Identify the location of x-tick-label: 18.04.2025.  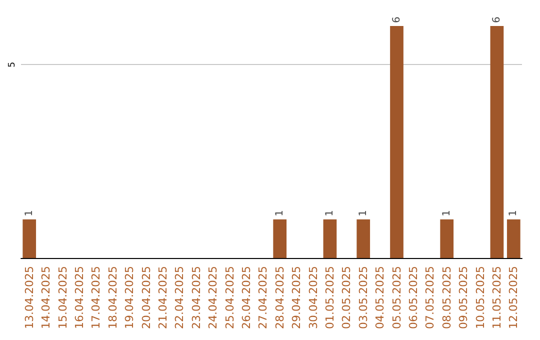
(113, 298).